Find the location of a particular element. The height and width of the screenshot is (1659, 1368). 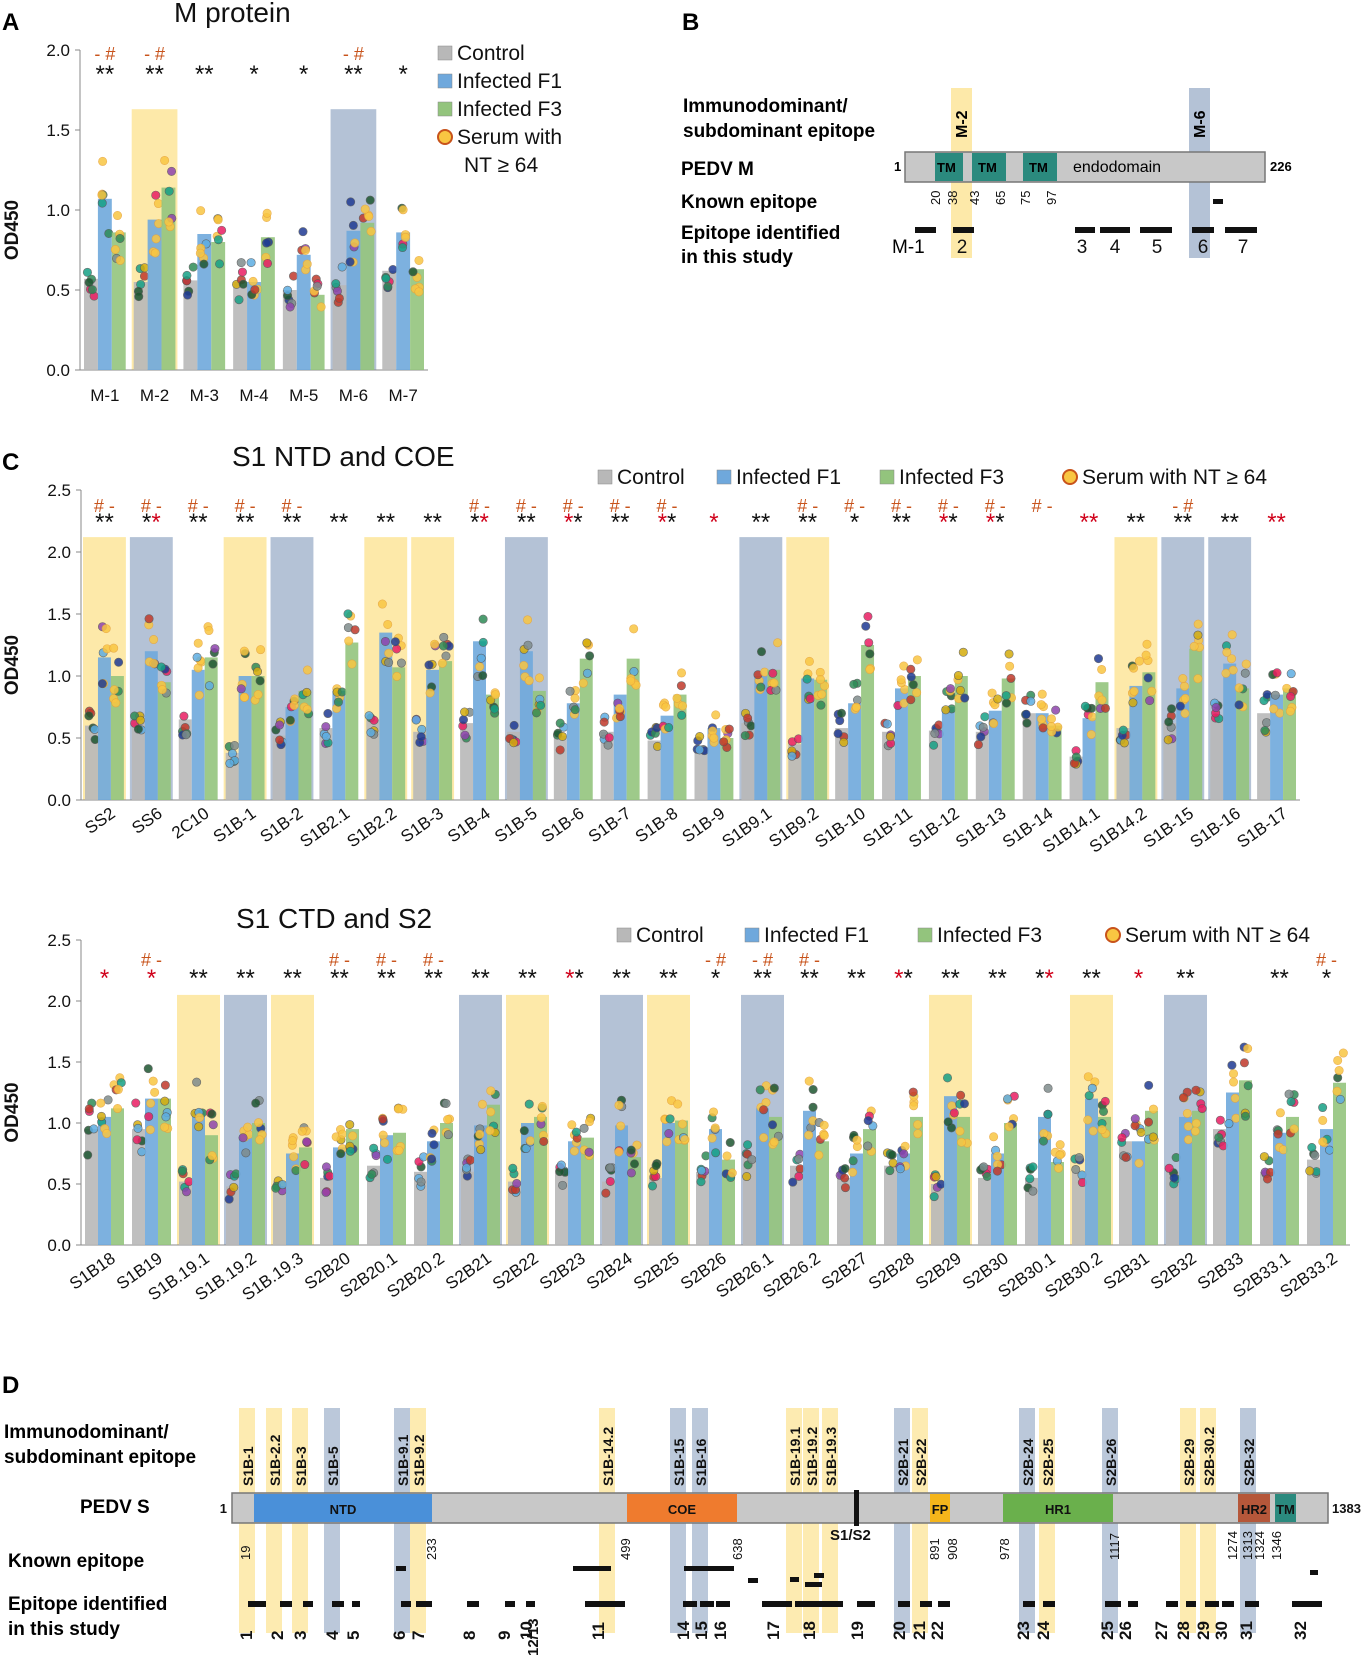

epitope-number: 16 is located at coordinates (720, 1630).